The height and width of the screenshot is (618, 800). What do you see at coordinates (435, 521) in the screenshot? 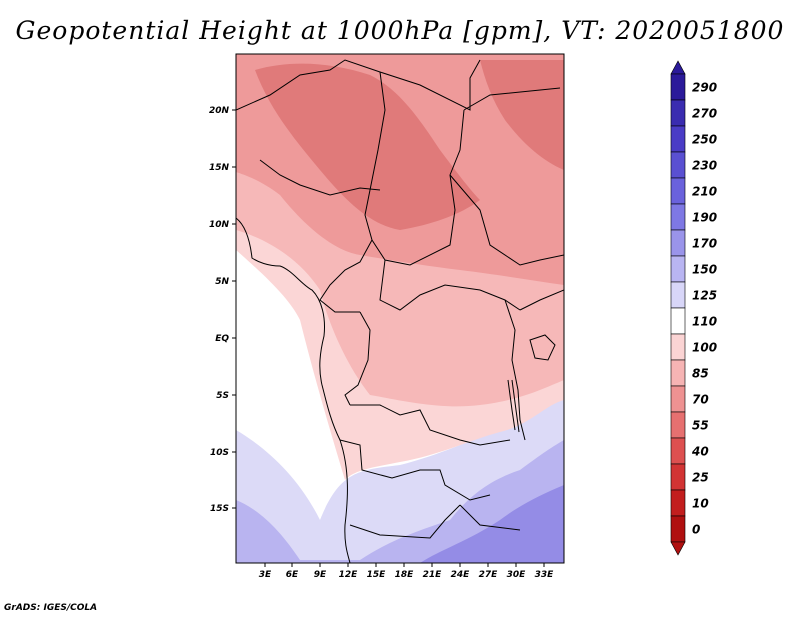
I see `border-namibia` at bounding box center [435, 521].